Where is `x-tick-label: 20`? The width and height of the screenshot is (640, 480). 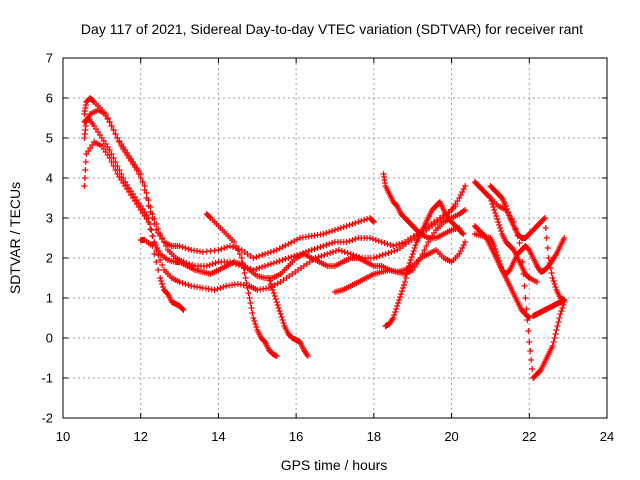
x-tick-label: 20 is located at coordinates (451, 436).